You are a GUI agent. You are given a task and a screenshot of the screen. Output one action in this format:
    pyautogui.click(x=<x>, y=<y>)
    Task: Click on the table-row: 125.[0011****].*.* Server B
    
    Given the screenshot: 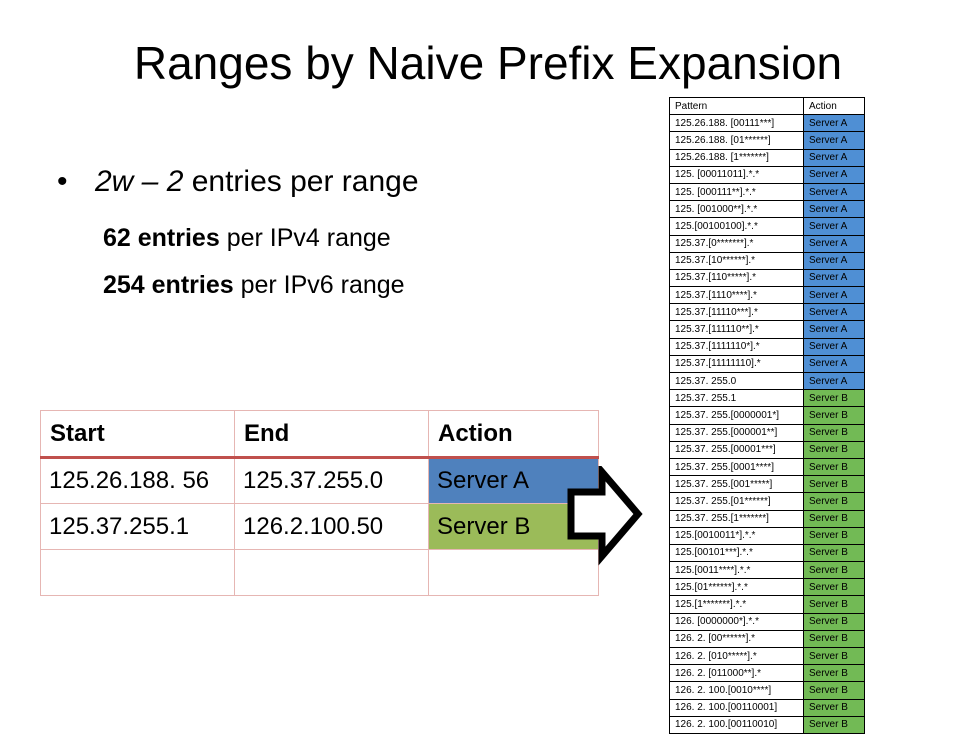 What is the action you would take?
    pyautogui.click(x=767, y=570)
    